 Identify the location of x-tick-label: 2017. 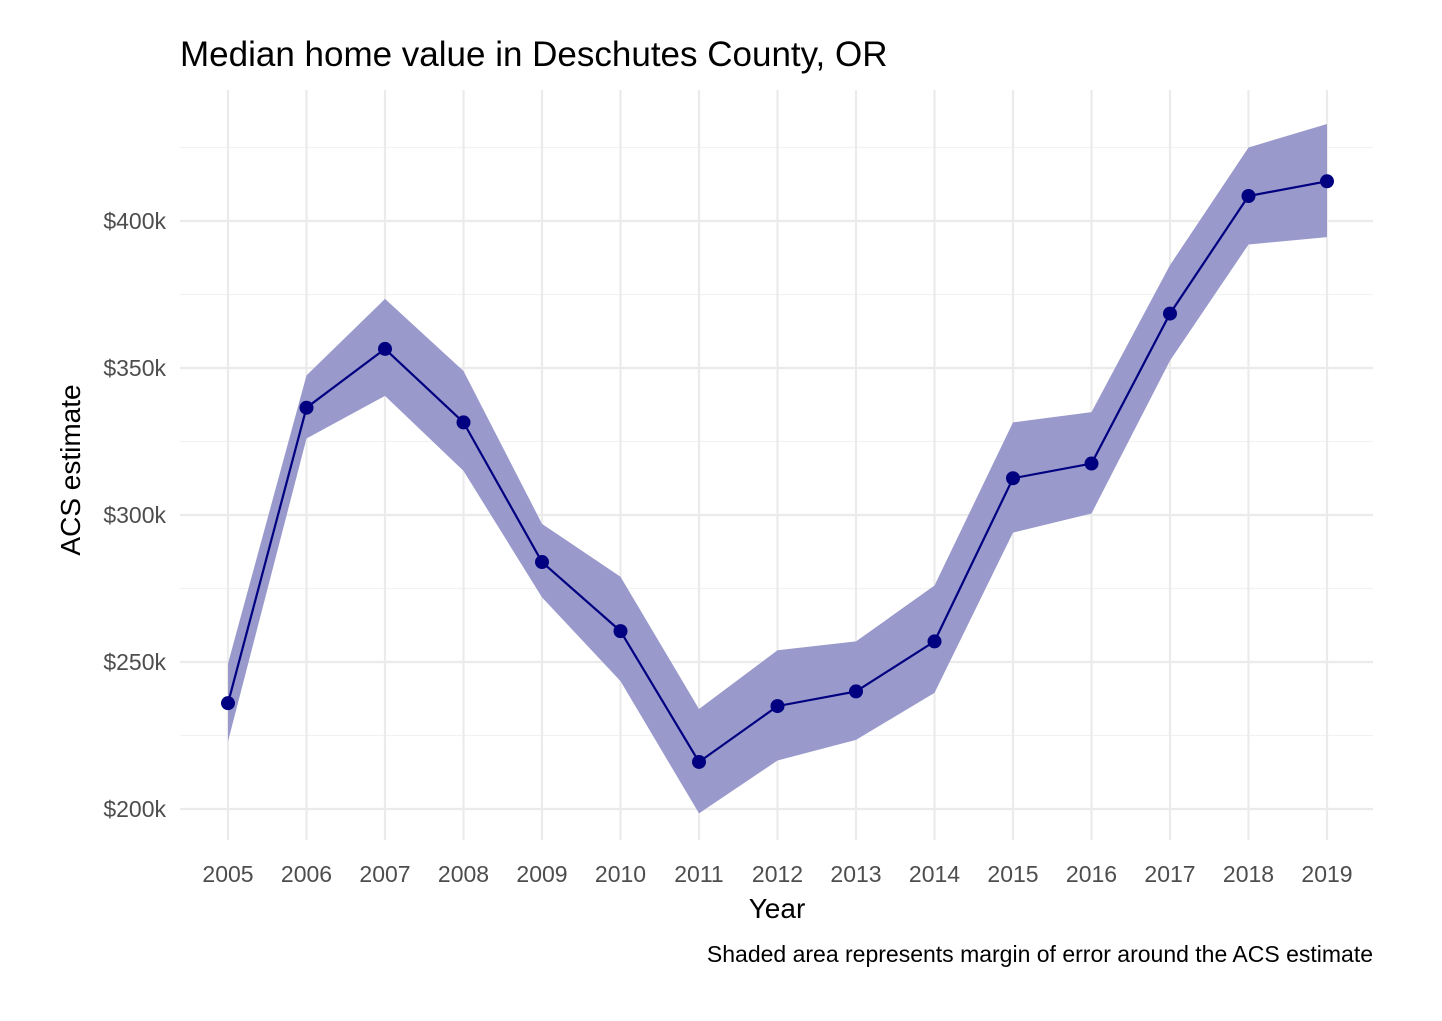
(1169, 874).